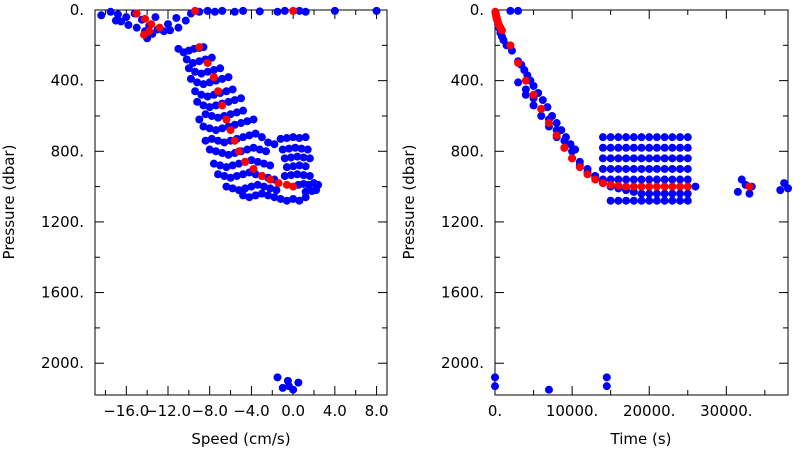 The image size is (800, 450). What do you see at coordinates (168, 411) in the screenshot?
I see `x-tick-label: −12.0` at bounding box center [168, 411].